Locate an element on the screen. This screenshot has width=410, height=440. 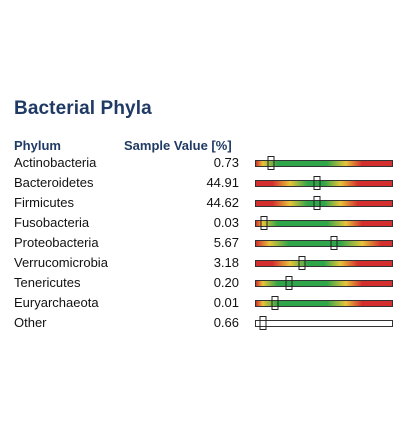
table-row: Euryarchaeota 0.01 is located at coordinates (205, 303).